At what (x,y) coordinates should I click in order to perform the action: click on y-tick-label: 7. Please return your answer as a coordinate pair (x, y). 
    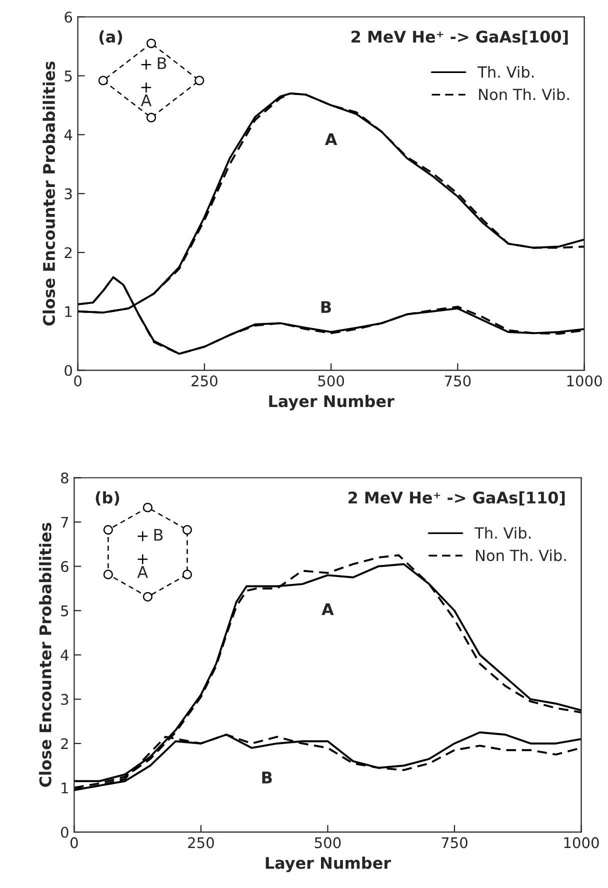
    Looking at the image, I should click on (64, 522).